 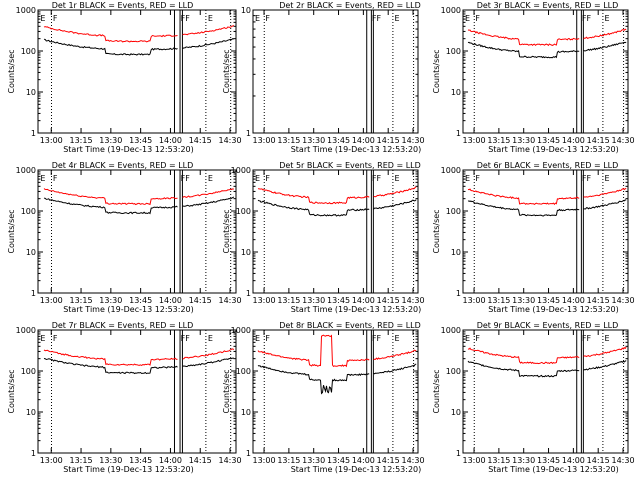 What do you see at coordinates (123, 165) in the screenshot?
I see `panel-title: Det 4r BLACK = Events, RED = LLD` at bounding box center [123, 165].